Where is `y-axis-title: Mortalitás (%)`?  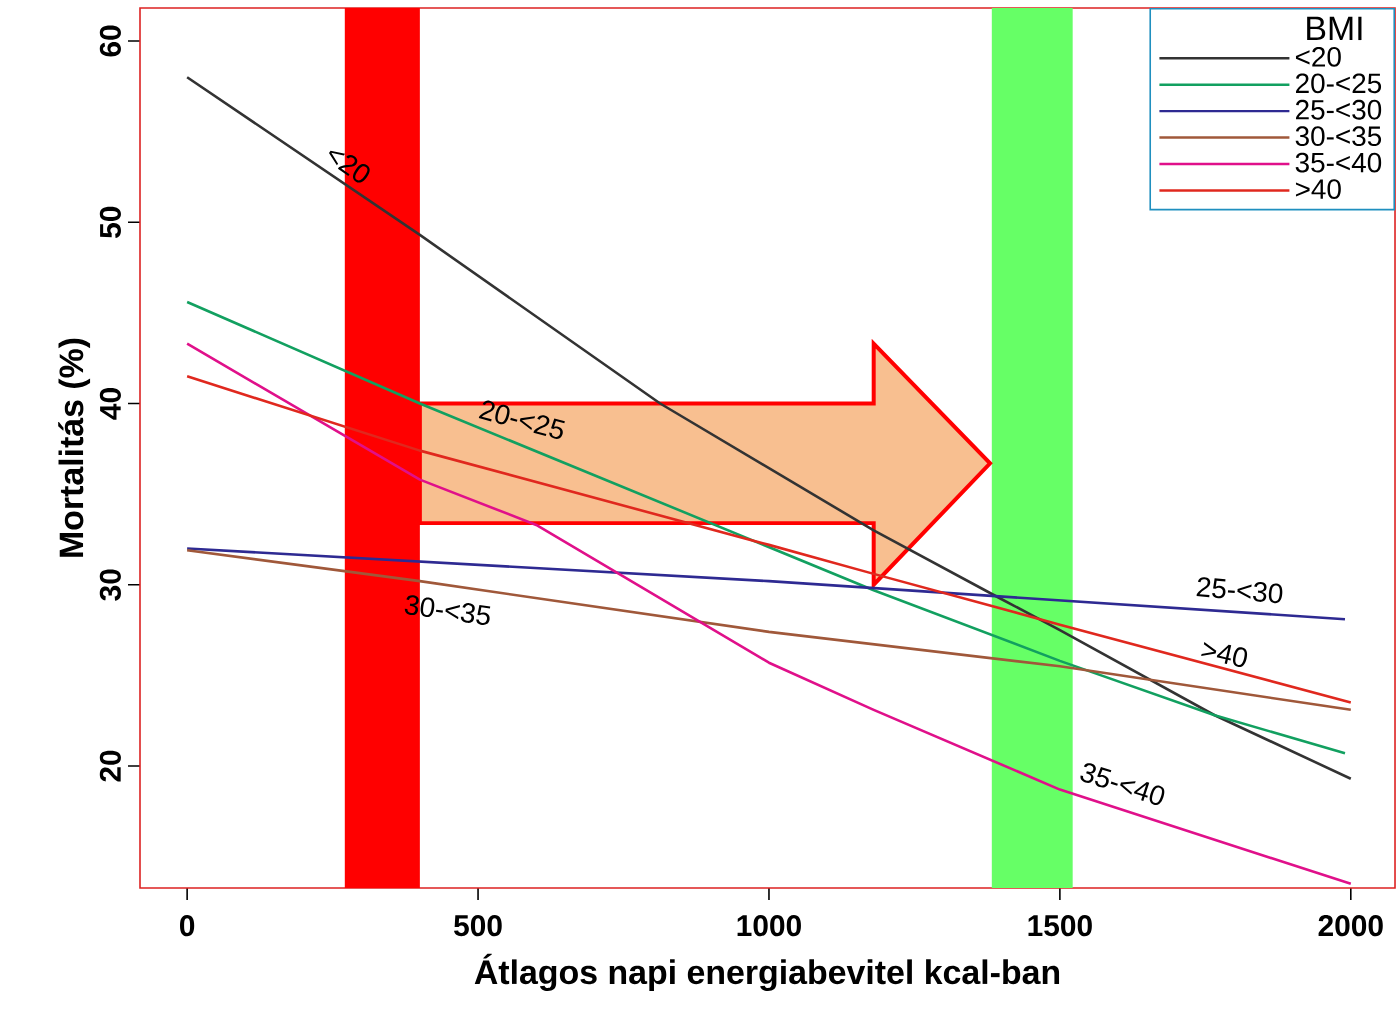
y-axis-title: Mortalitás (%) is located at coordinates (74, 447).